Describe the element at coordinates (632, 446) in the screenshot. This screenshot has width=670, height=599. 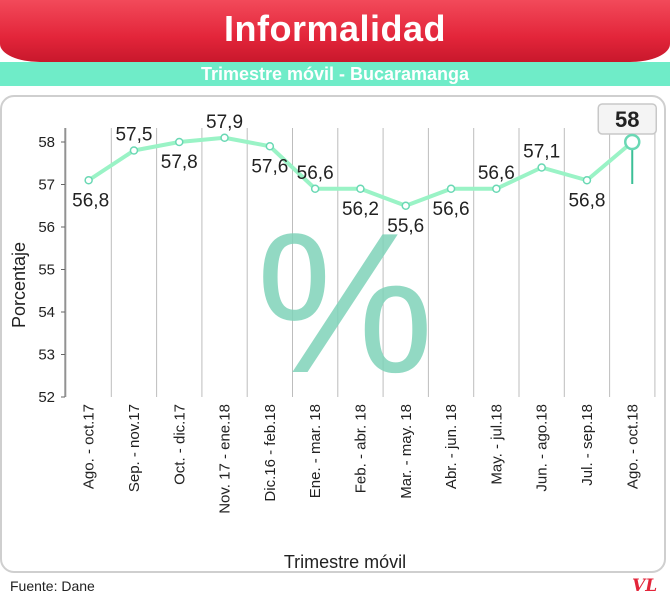
I see `x-tick-label: Ago. - oct.18` at that location.